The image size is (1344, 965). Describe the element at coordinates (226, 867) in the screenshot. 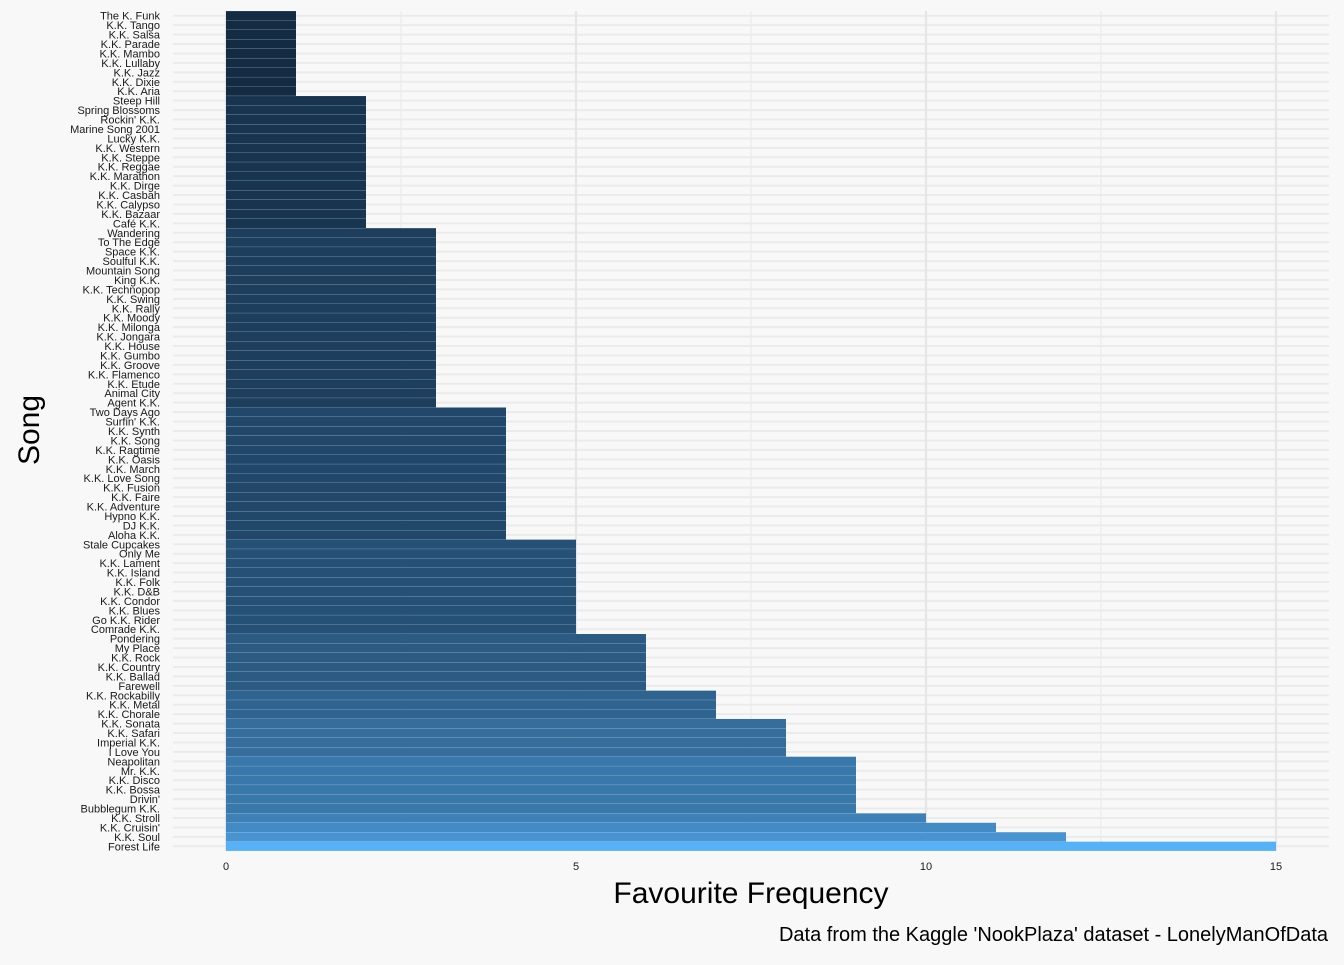

I see `x-tick-label: 0` at that location.